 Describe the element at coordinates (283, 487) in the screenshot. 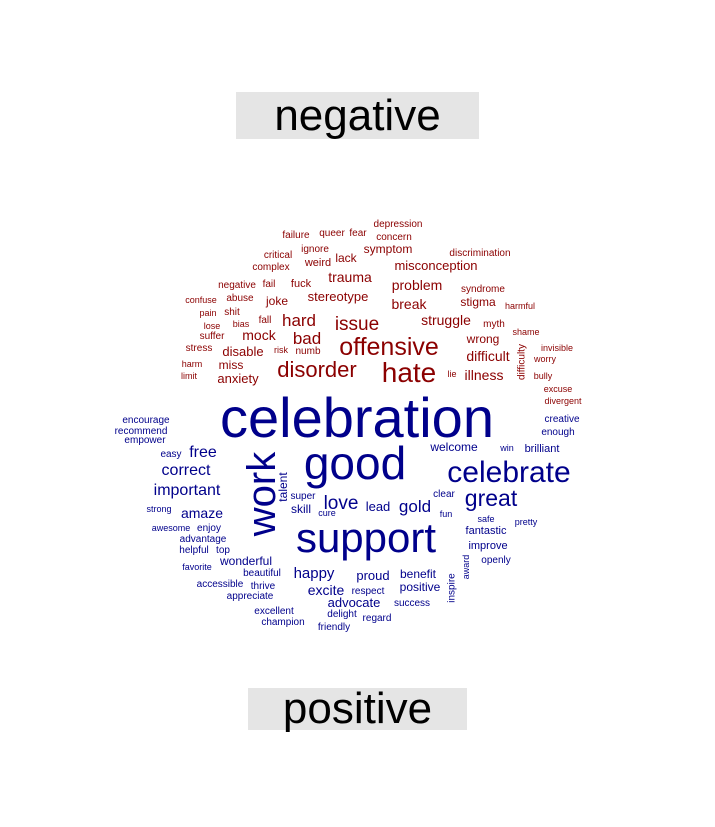

I see `positive-word-talent: talent` at that location.